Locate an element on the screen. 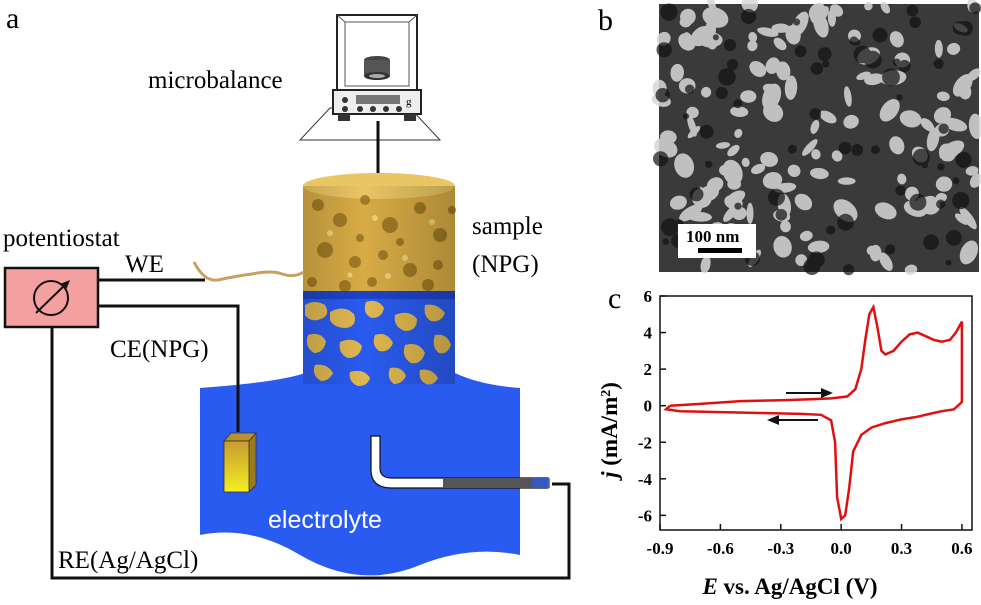 The image size is (981, 605). x-tick-label: 0.3 is located at coordinates (901, 548).